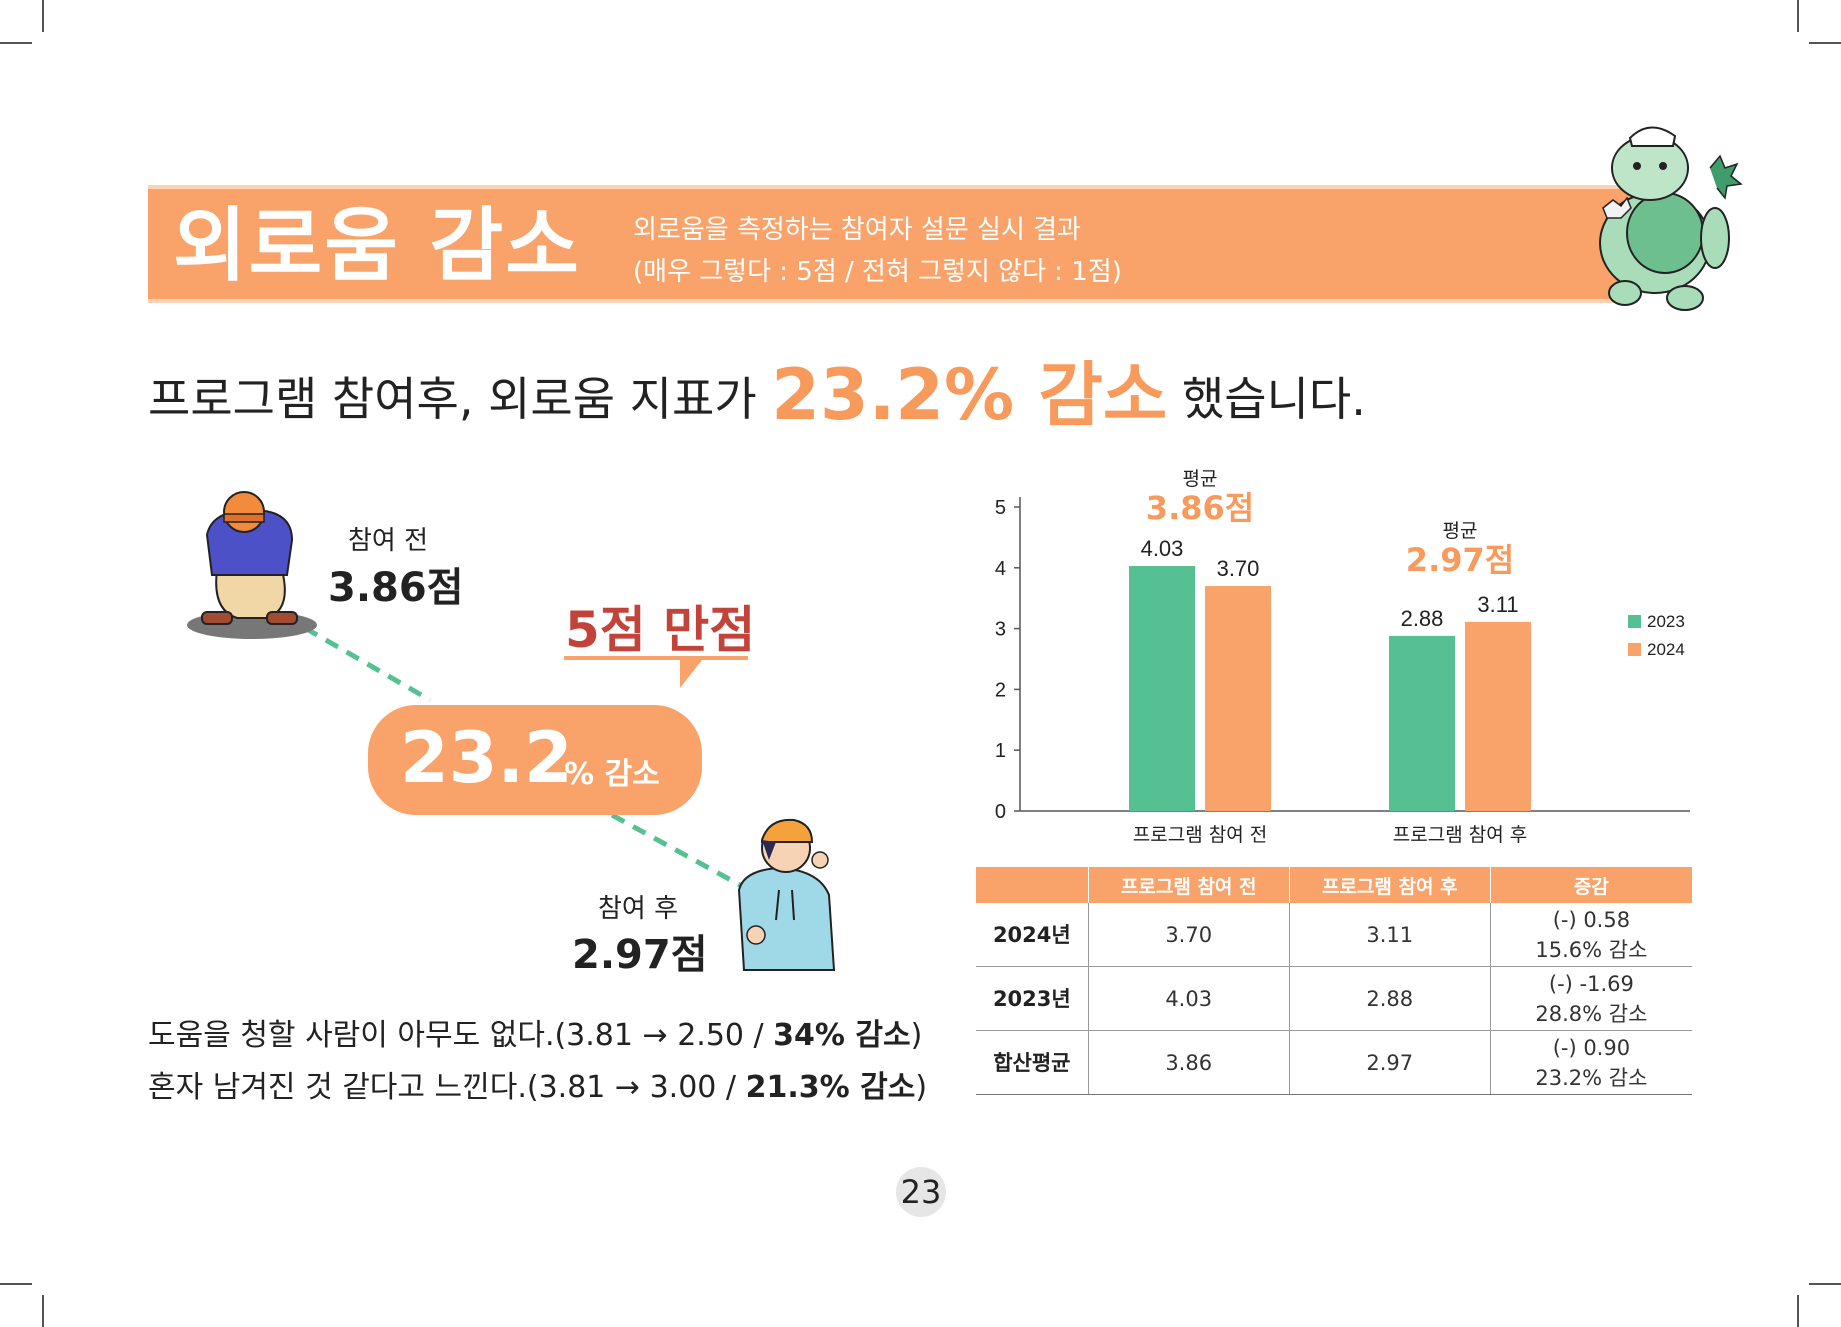 The image size is (1841, 1327). Describe the element at coordinates (1591, 949) in the screenshot. I see `change-pct: 15.6% 감소` at that location.